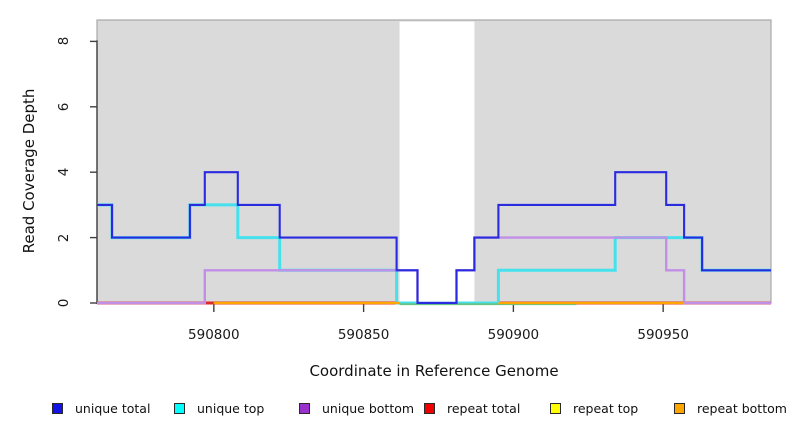  What do you see at coordinates (368, 408) in the screenshot?
I see `legend-label: unique bottom` at bounding box center [368, 408].